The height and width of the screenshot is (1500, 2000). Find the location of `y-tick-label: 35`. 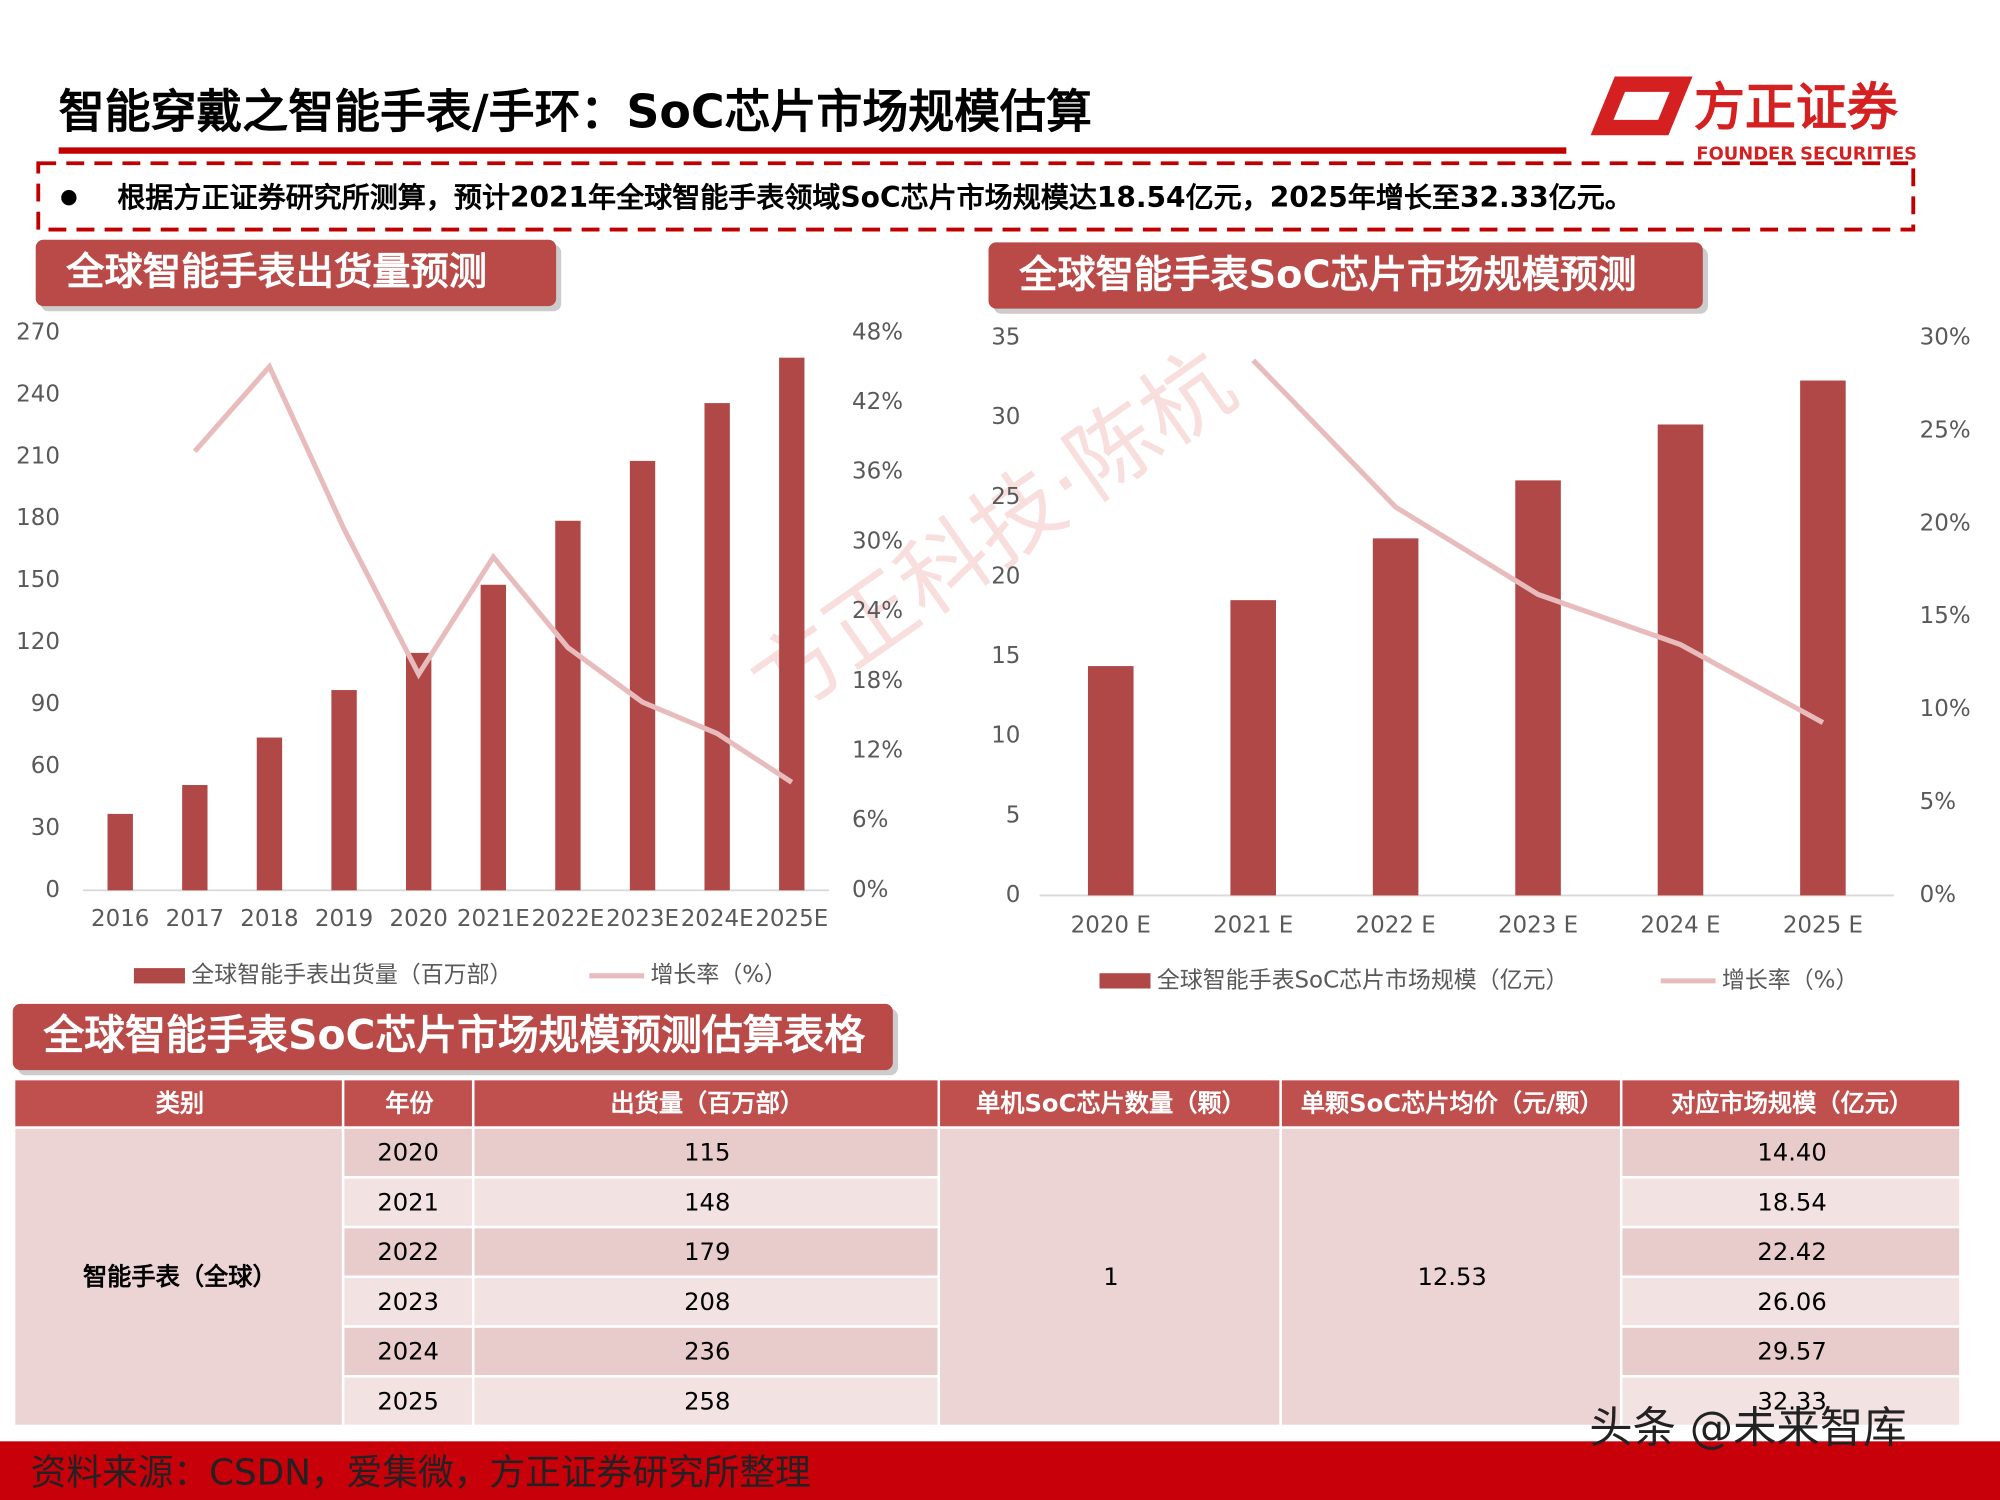

y-tick-label: 35 is located at coordinates (1005, 338).